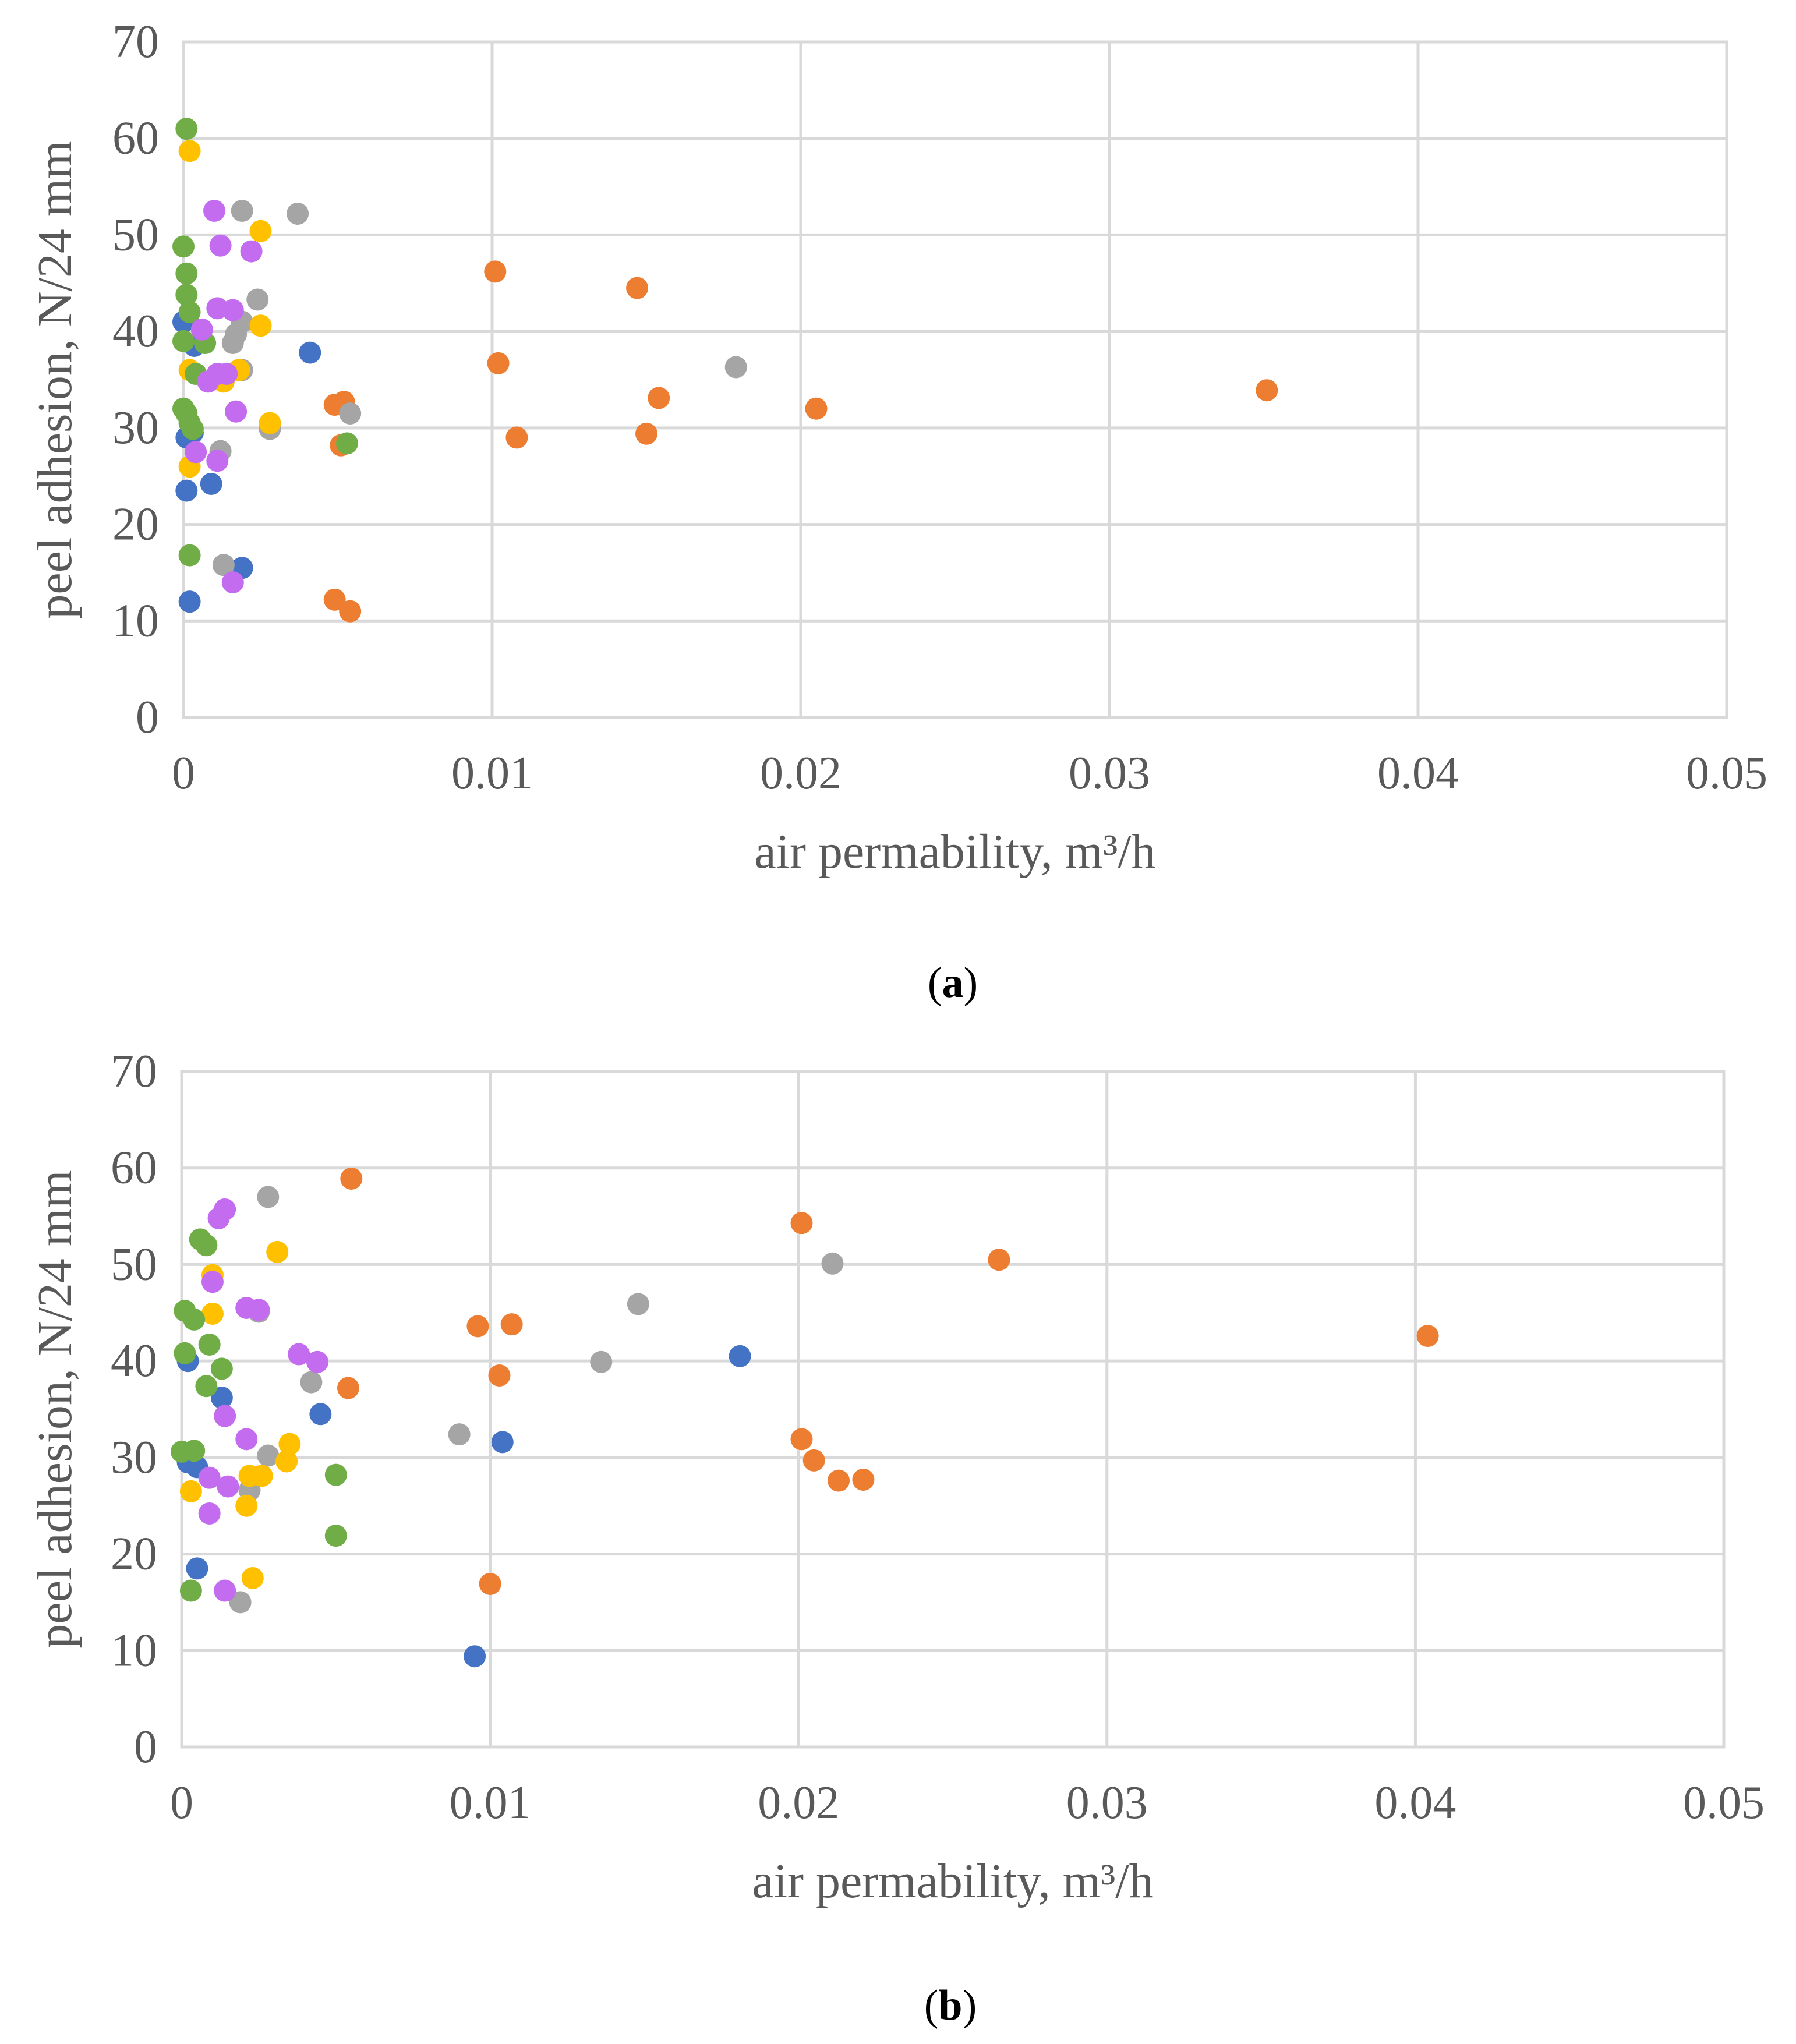 The width and height of the screenshot is (1796, 2044). What do you see at coordinates (1107, 1803) in the screenshot?
I see `x-tick-label-b: 0.03` at bounding box center [1107, 1803].